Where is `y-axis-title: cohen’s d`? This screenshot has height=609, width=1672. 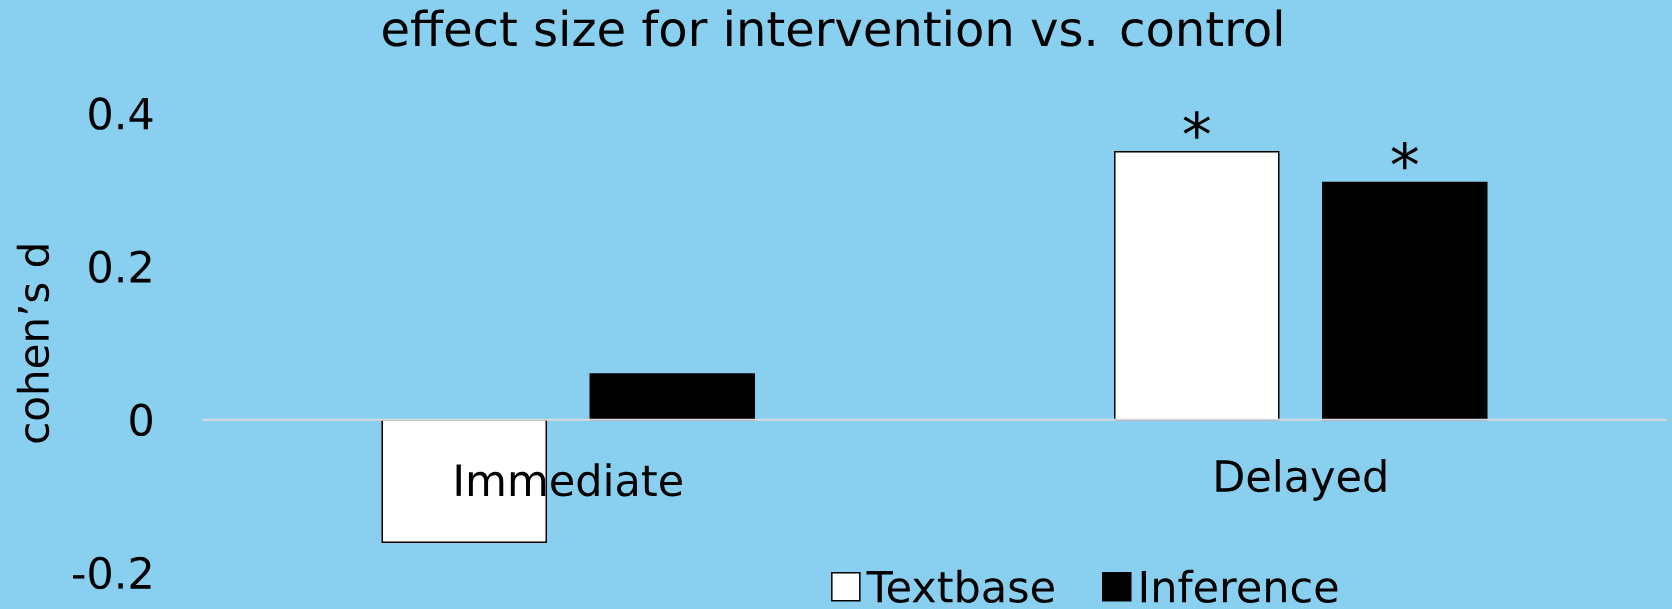
y-axis-title: cohen’s d is located at coordinates (33, 344).